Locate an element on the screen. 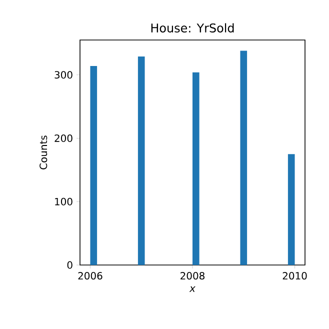 This screenshot has height=329, width=329. chart-title: House: YrSold is located at coordinates (192, 27).